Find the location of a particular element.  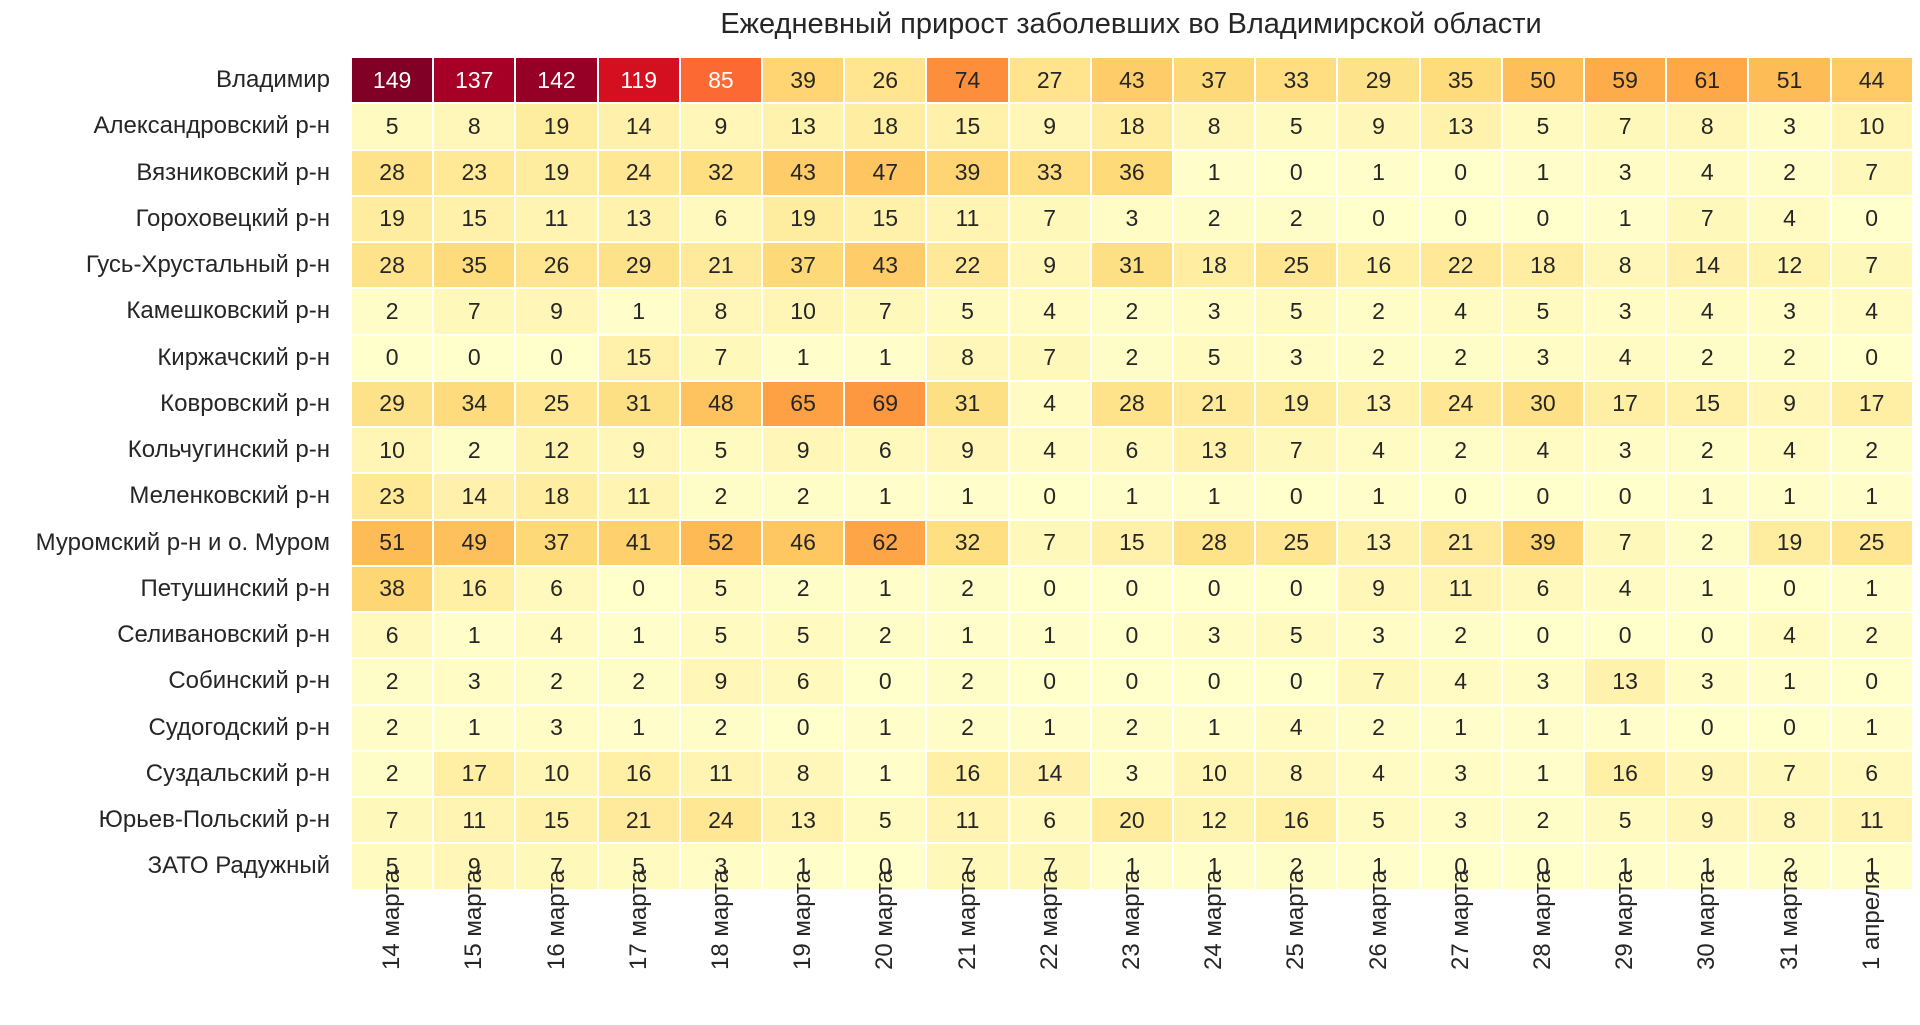

row-label: Вязниковский р-н is located at coordinates (233, 172).